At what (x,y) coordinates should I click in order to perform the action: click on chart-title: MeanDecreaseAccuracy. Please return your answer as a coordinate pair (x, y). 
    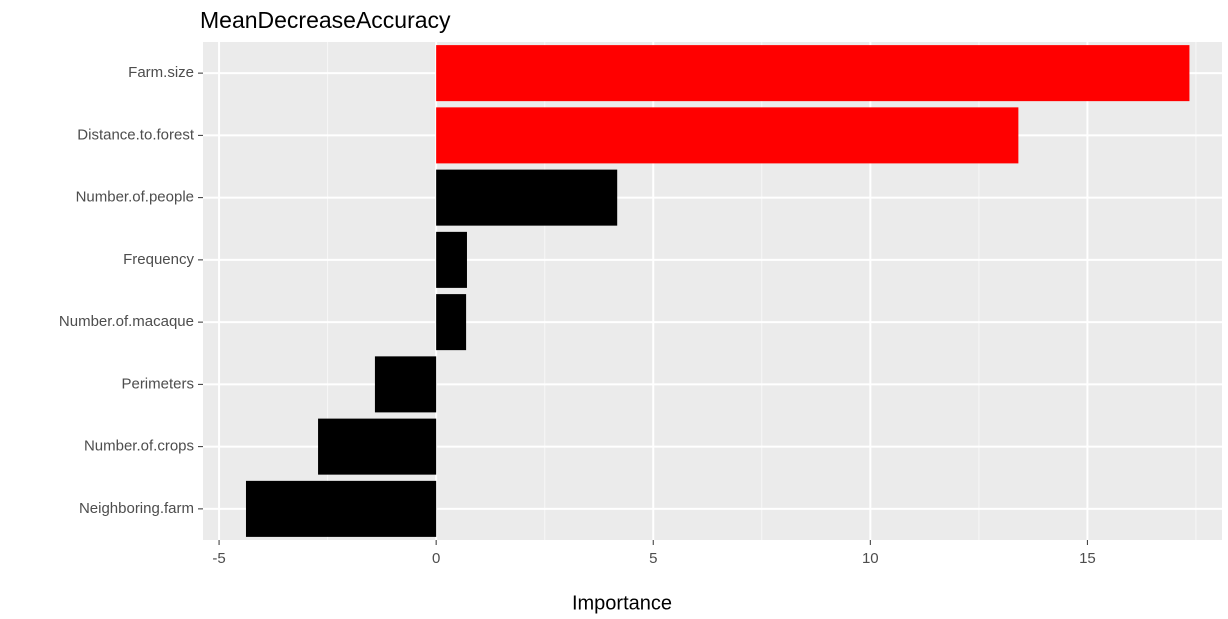
    Looking at the image, I should click on (325, 20).